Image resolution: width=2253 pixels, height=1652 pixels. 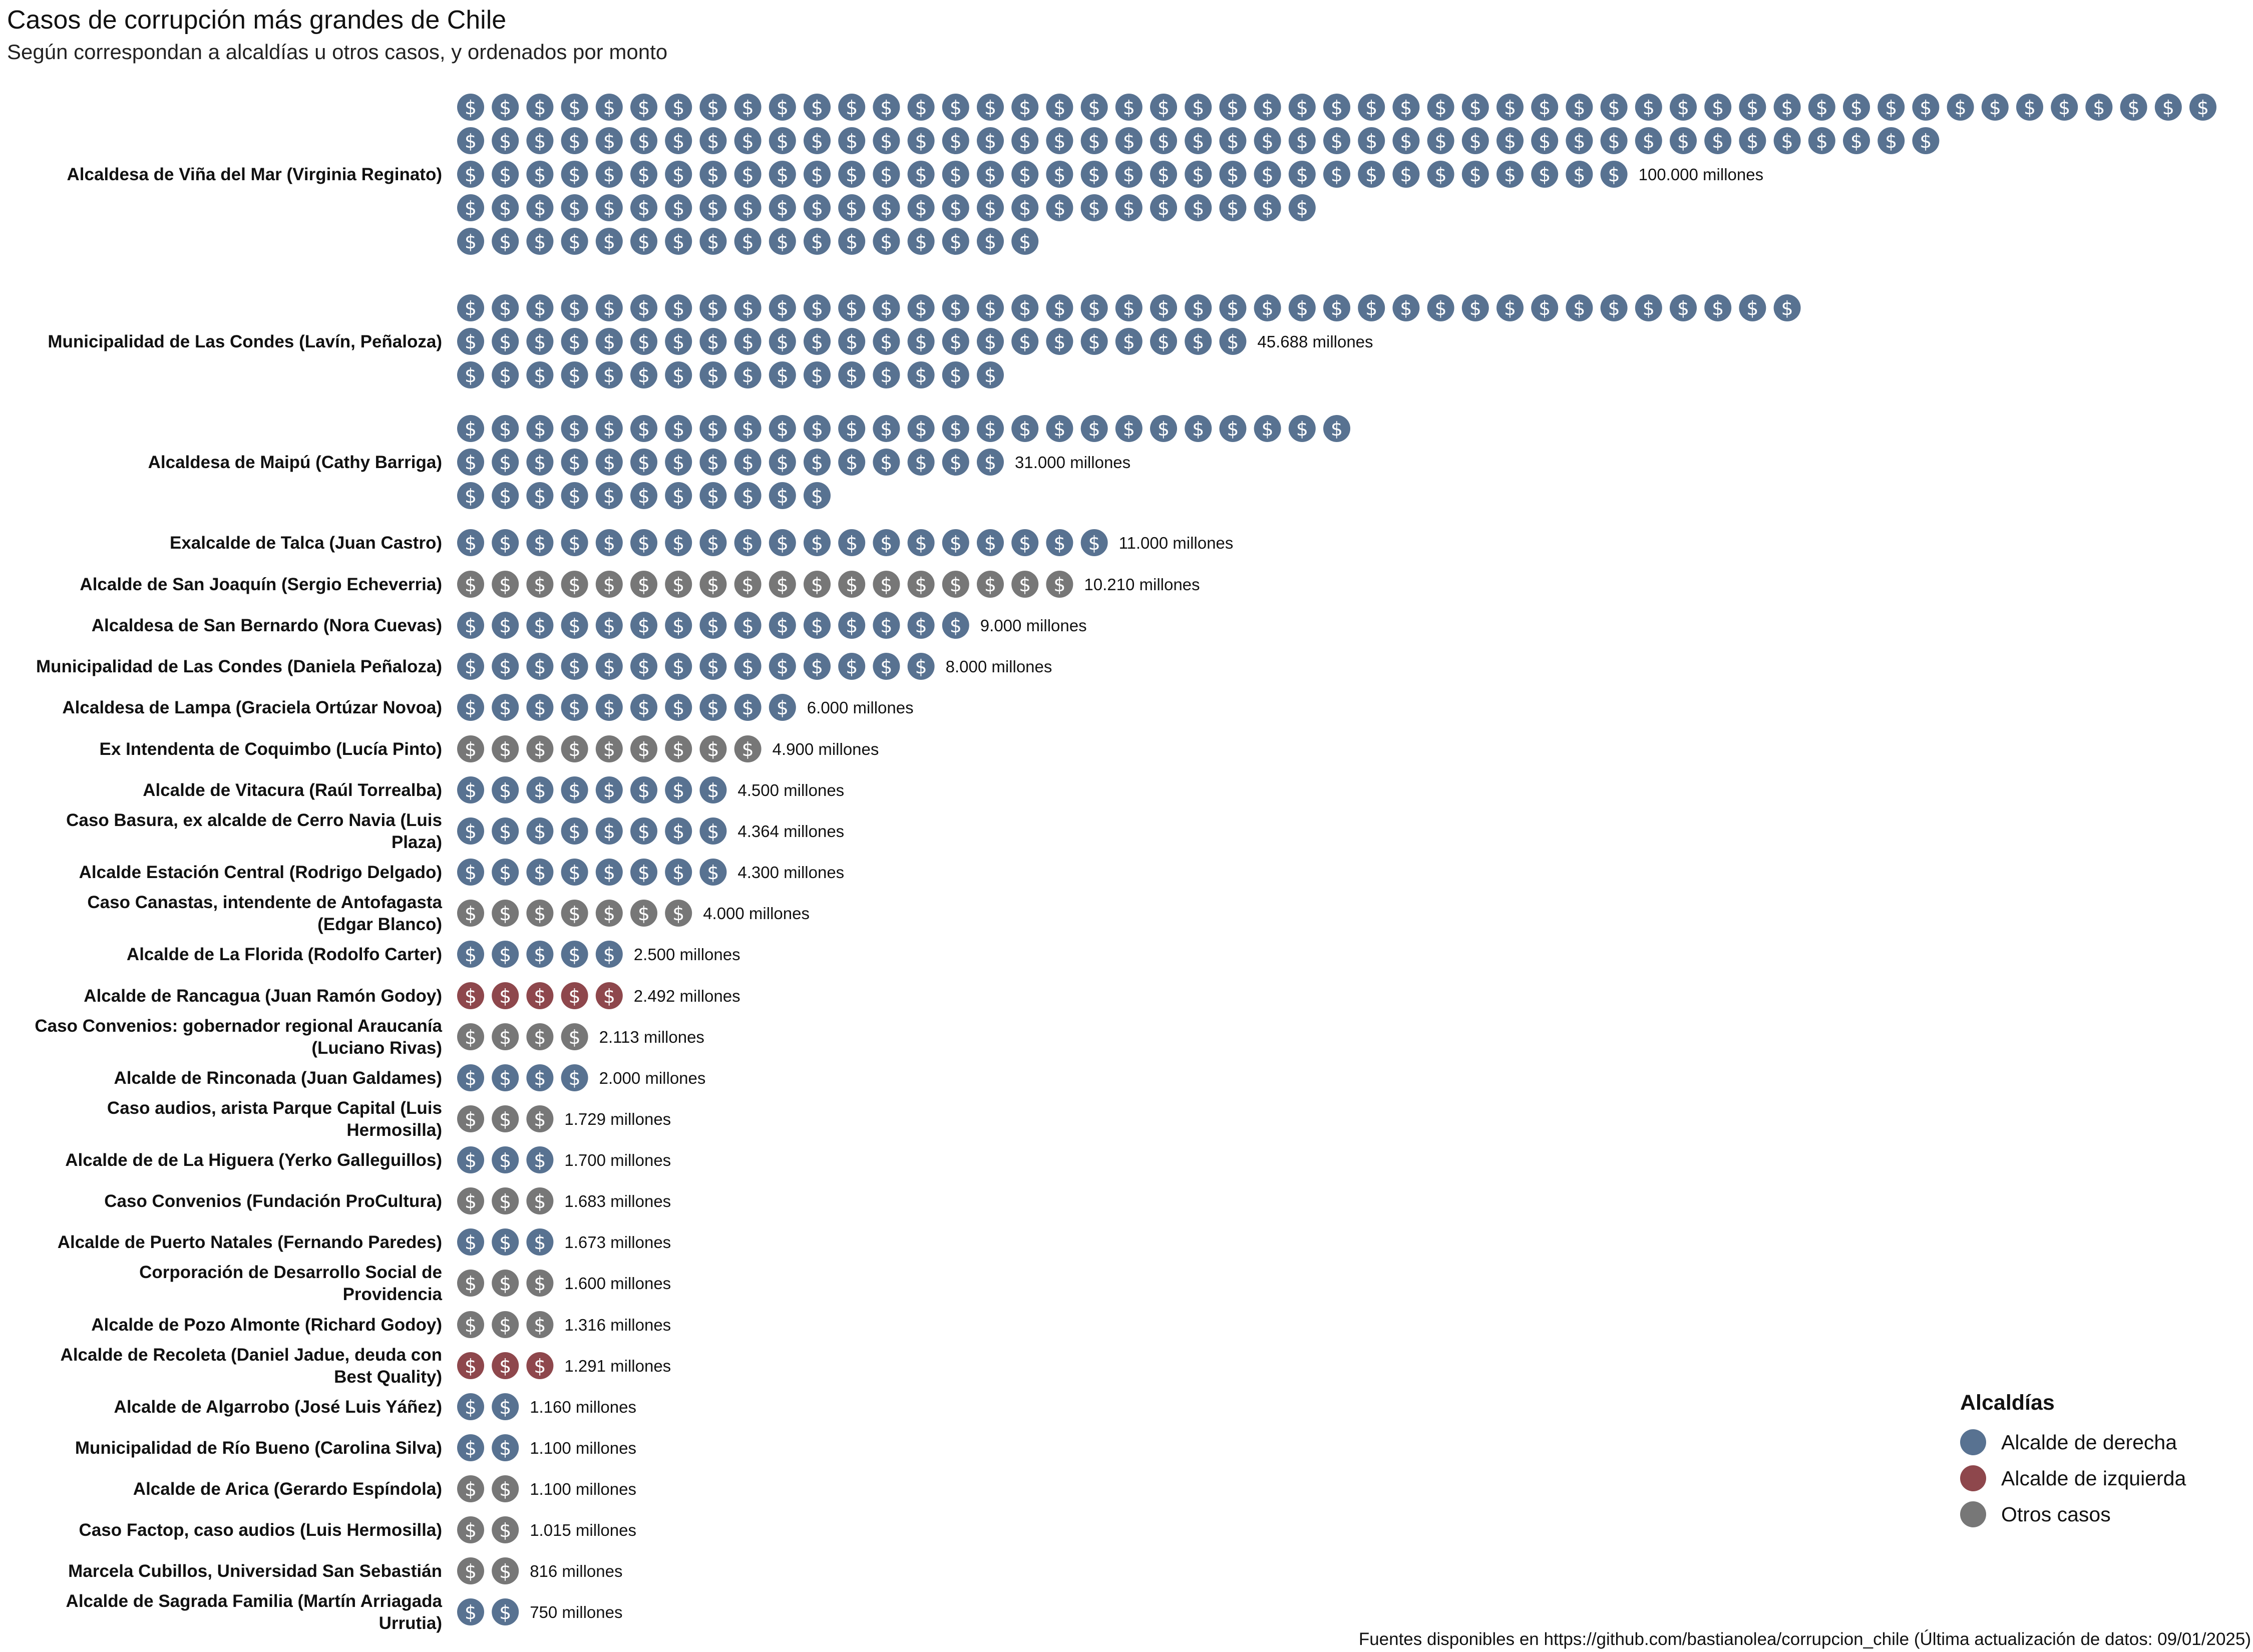 What do you see at coordinates (617, 1366) in the screenshot?
I see `value-label: 1.291 millones` at bounding box center [617, 1366].